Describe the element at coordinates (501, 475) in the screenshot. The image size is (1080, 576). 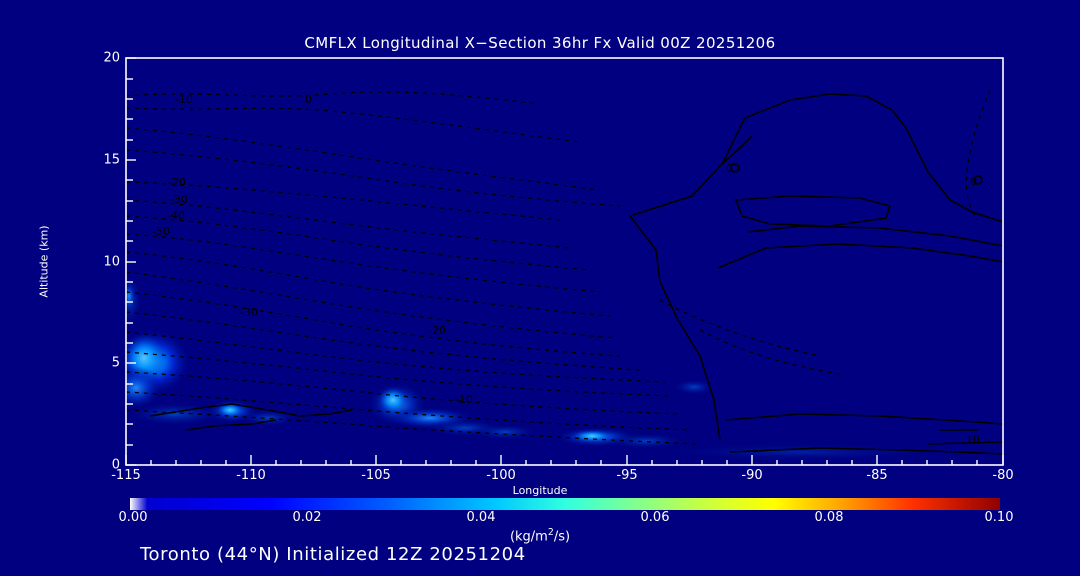
I see `x-tick-label: -100` at that location.